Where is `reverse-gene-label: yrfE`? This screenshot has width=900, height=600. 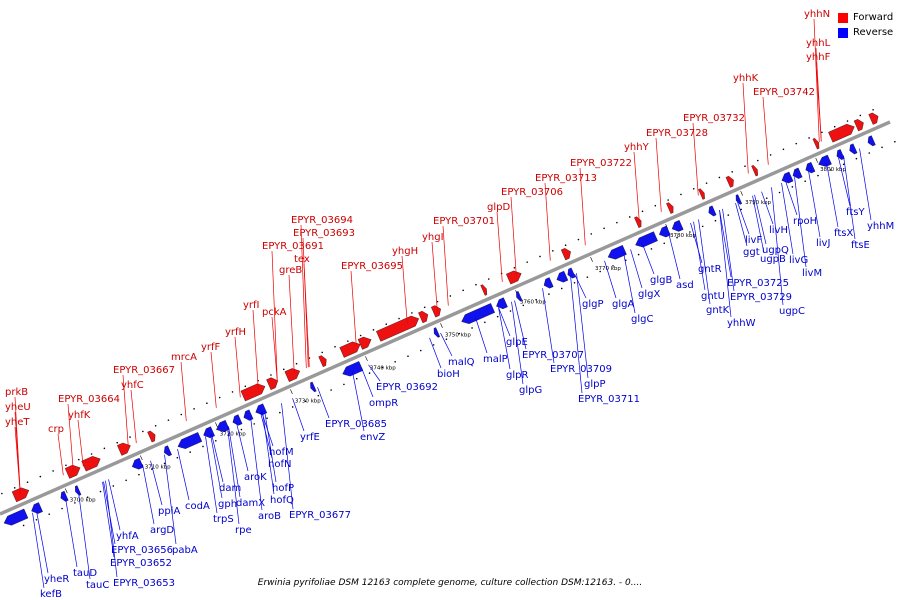 reverse-gene-label: yrfE is located at coordinates (310, 437).